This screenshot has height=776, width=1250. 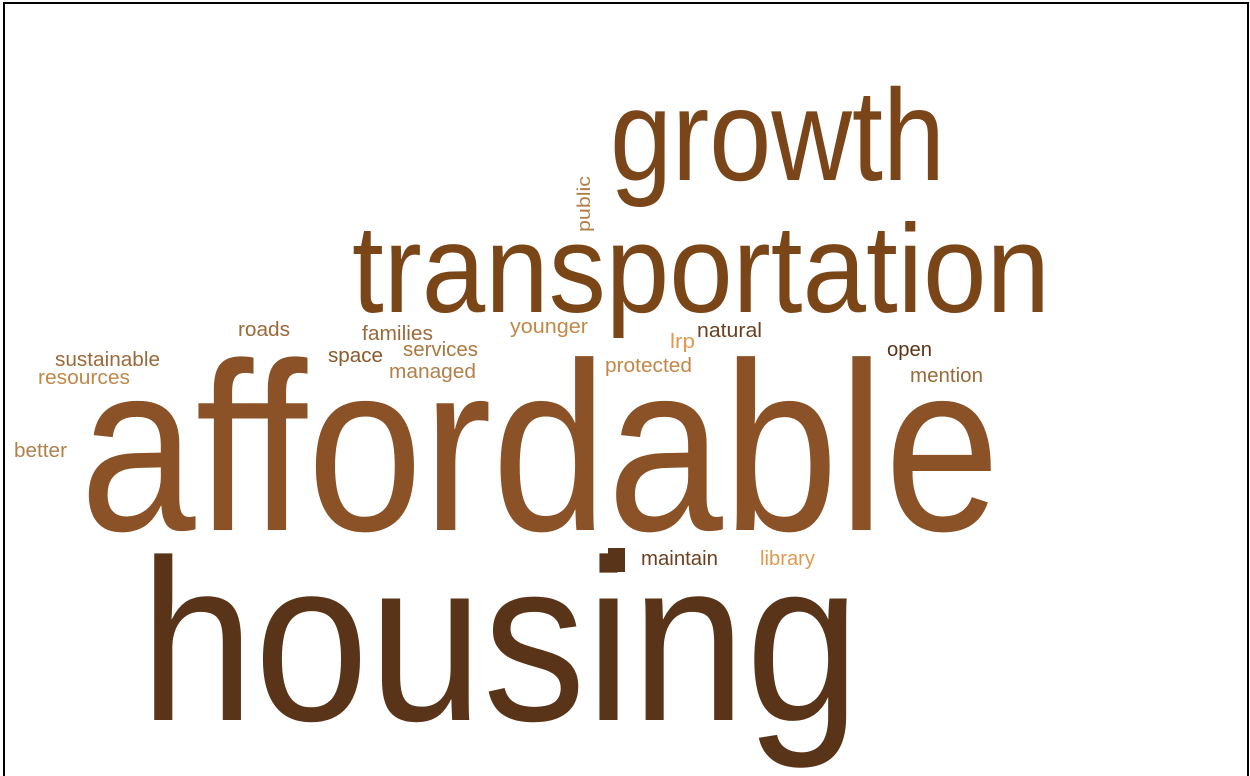 I want to click on word: resources, so click(x=84, y=378).